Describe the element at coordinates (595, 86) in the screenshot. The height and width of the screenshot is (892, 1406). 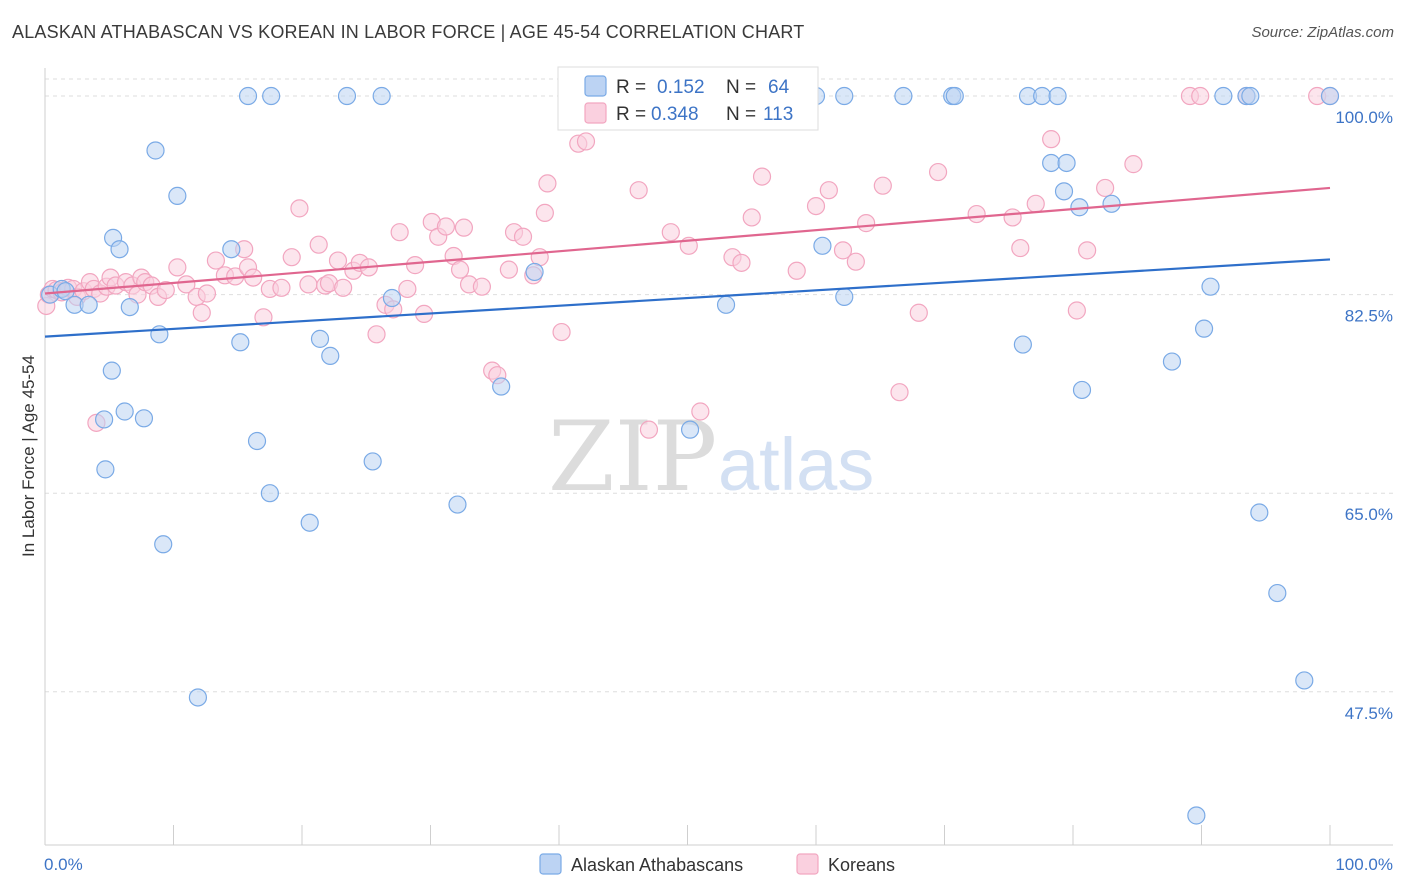
I see `legend-swatch-athabascan` at that location.